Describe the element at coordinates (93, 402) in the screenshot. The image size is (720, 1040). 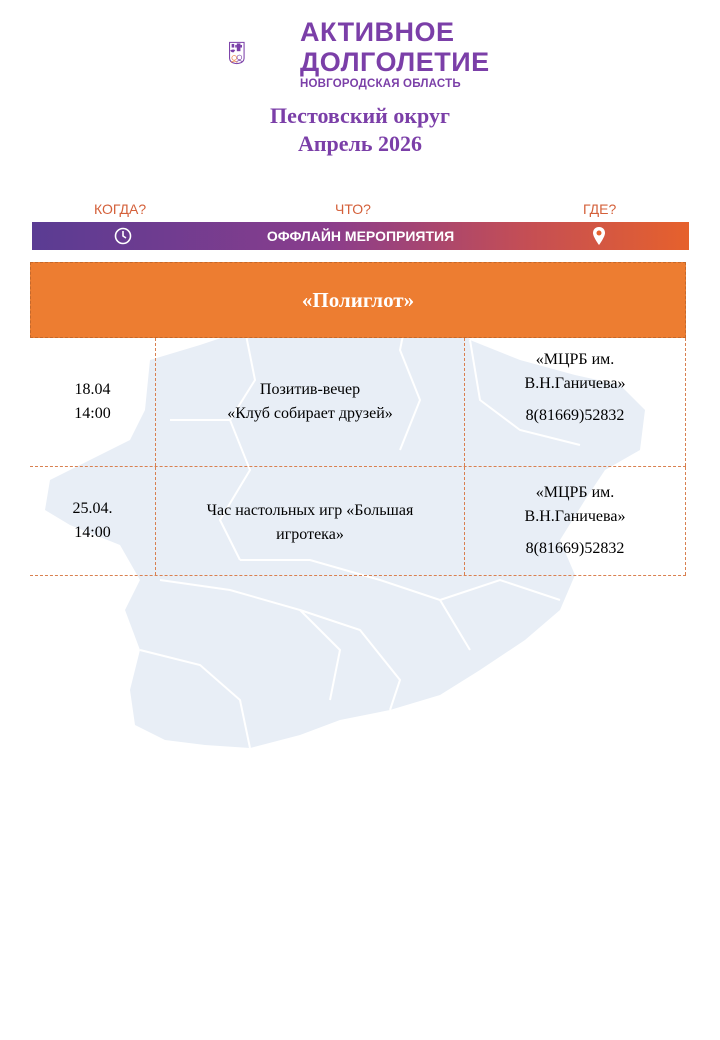
I see `date-cell: 18.04 14:00` at that location.